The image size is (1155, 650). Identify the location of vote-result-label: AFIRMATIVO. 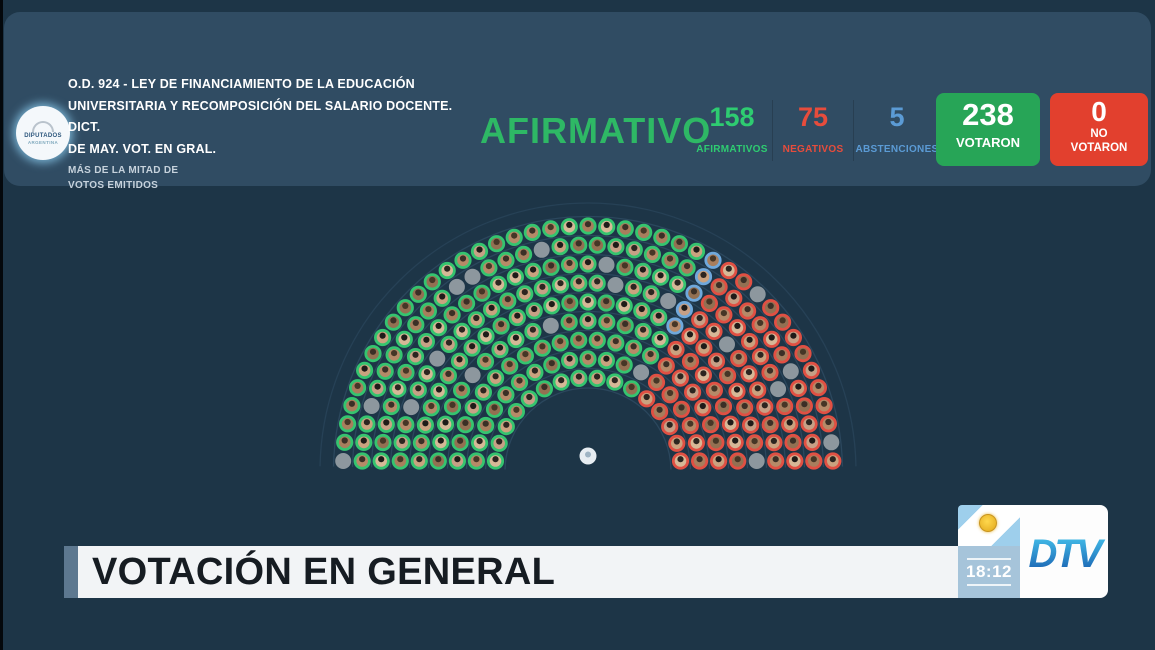
(596, 130).